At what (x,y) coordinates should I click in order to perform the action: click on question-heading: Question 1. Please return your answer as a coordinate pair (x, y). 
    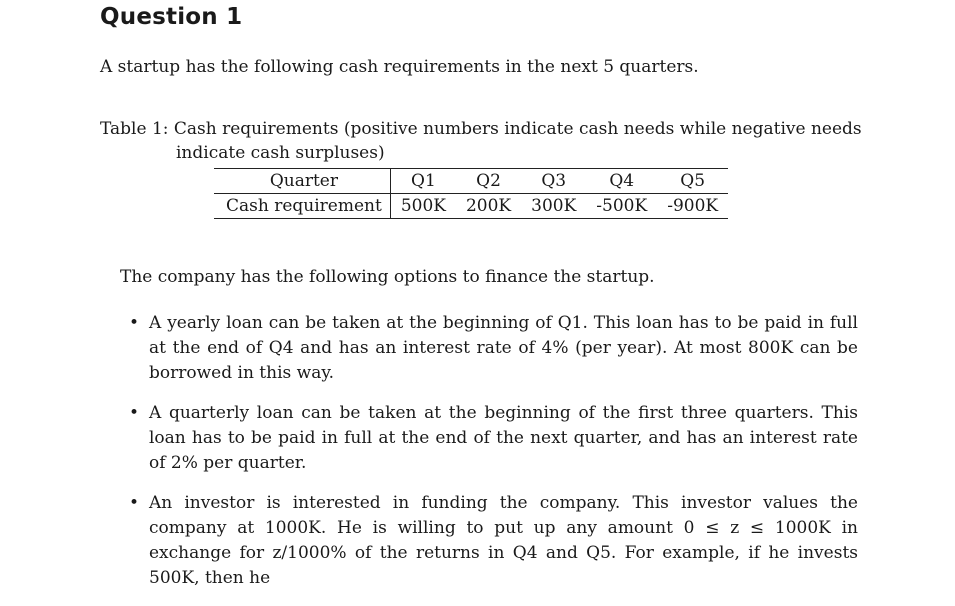
    Looking at the image, I should click on (171, 17).